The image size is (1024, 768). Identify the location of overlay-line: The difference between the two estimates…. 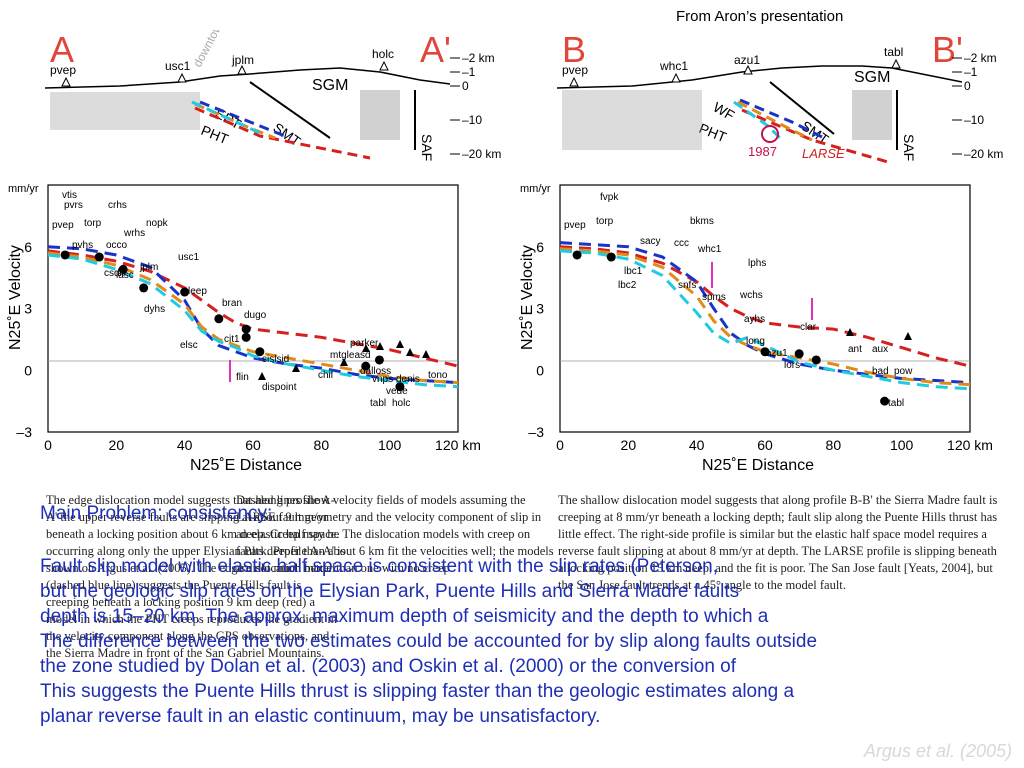
(429, 641).